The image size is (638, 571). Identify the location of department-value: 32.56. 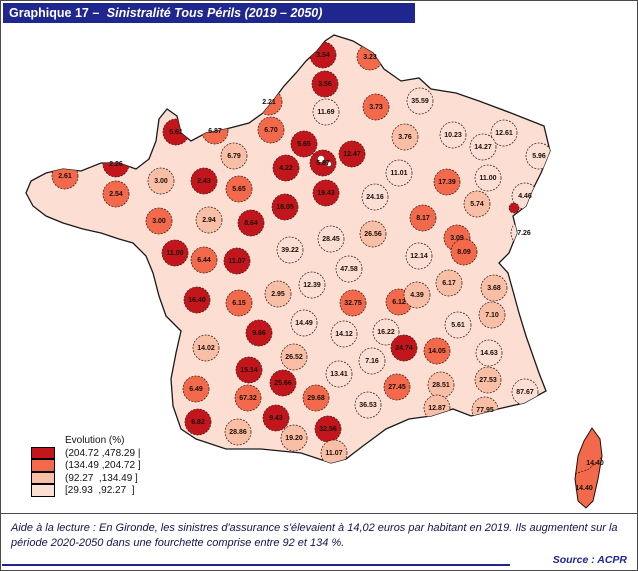
(328, 429).